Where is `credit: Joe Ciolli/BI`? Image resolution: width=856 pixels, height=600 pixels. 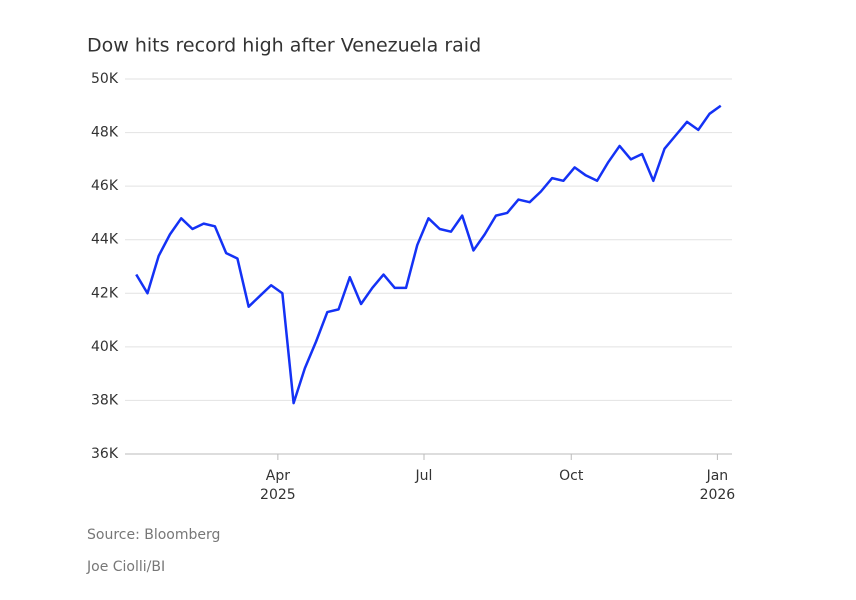
credit: Joe Ciolli/BI is located at coordinates (125, 567).